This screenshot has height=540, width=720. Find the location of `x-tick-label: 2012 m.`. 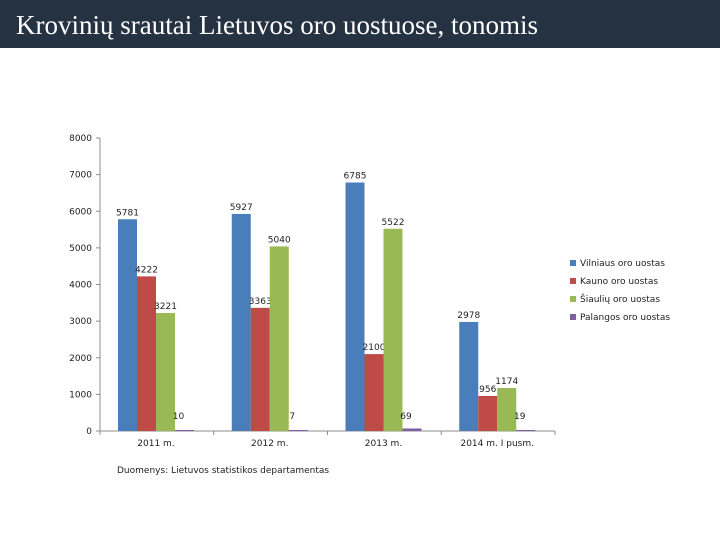

x-tick-label: 2012 m. is located at coordinates (269, 444).